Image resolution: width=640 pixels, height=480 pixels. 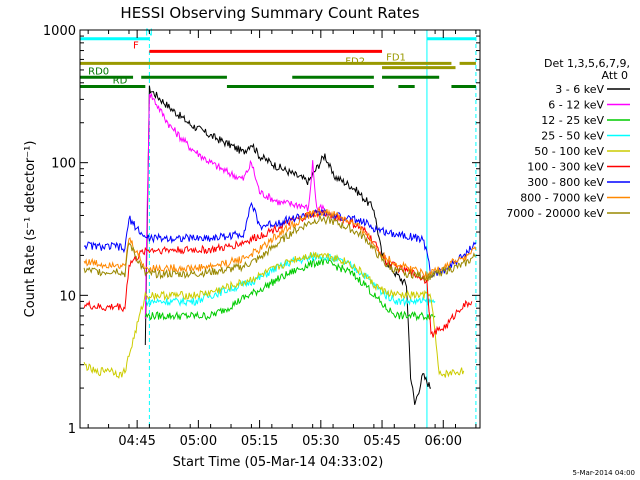 I want to click on legend-label-6: 300 - 800 keV, so click(x=565, y=182).